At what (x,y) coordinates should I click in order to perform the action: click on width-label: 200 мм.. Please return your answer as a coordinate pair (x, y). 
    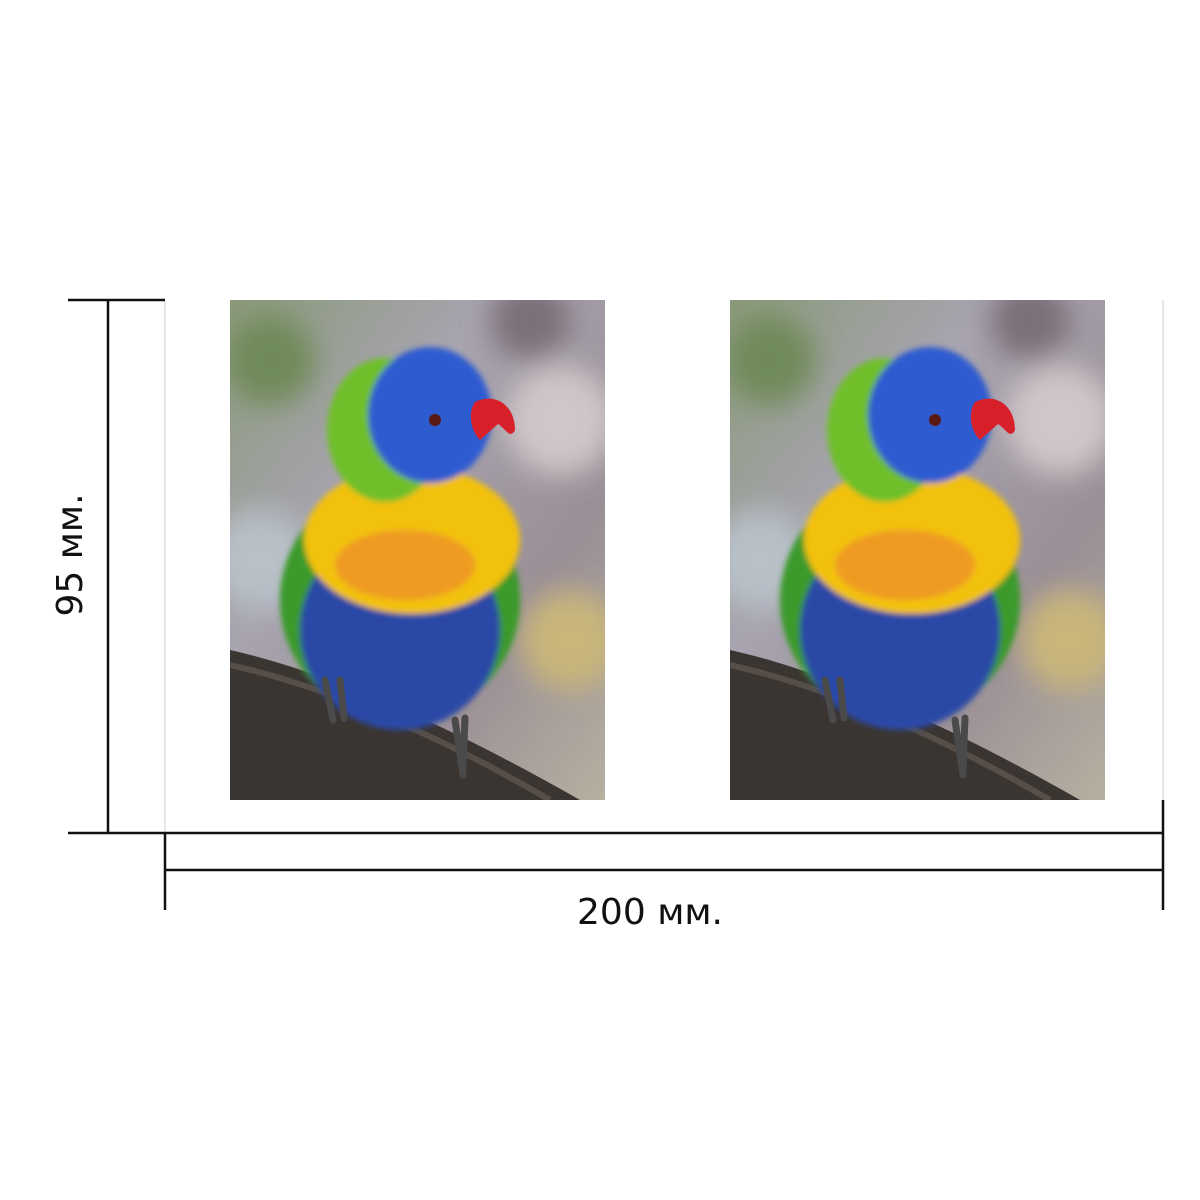
    Looking at the image, I should click on (650, 912).